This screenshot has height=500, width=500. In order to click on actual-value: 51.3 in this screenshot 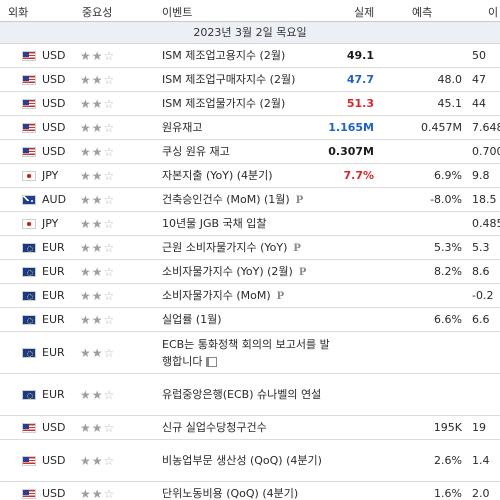, I will do `click(360, 103)`.